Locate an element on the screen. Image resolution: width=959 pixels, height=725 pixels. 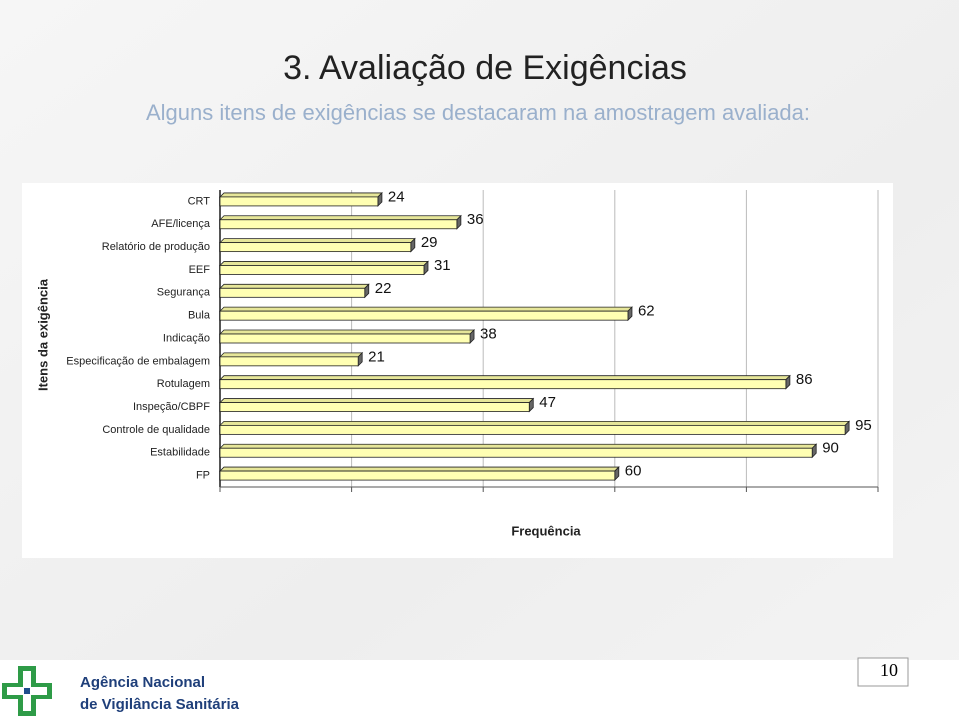
slide-title: 3. Avaliação de Exigências is located at coordinates (485, 68).